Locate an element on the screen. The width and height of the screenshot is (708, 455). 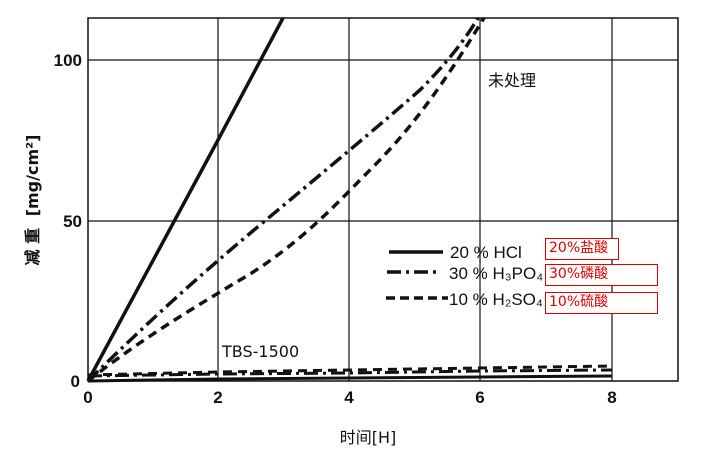
legend-label-h2so4: 10 % H₂SO₄ is located at coordinates (496, 299).